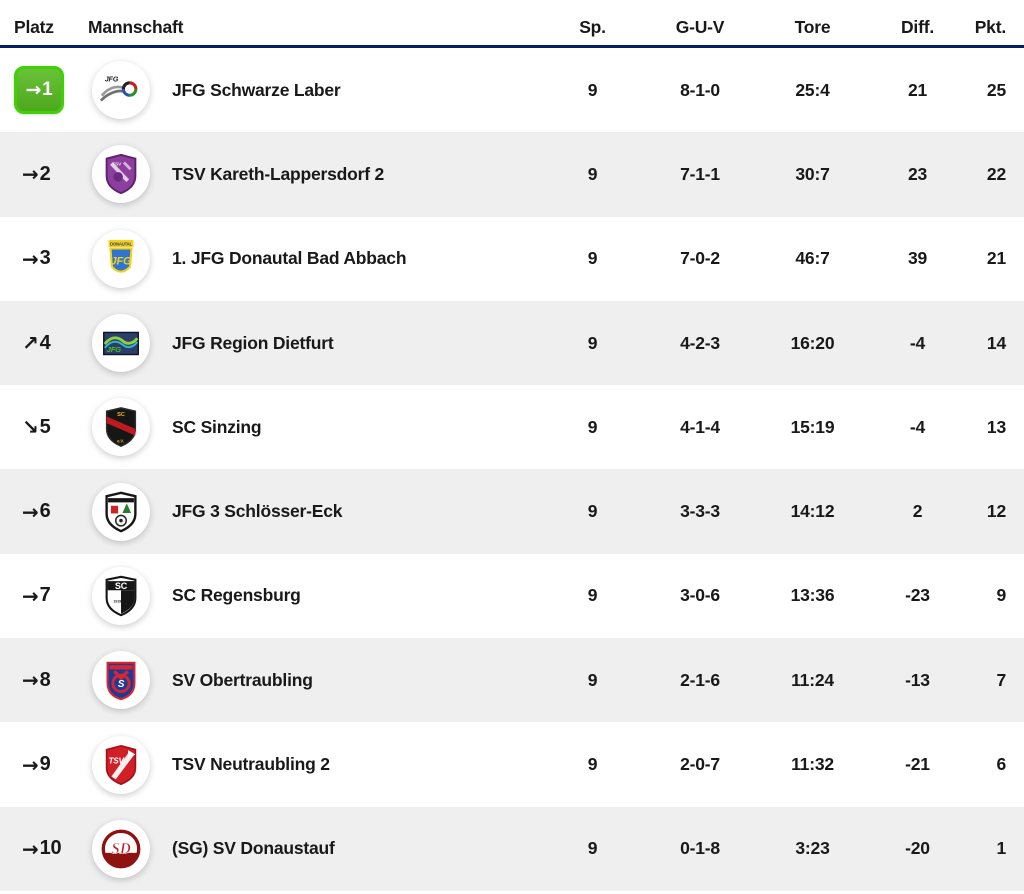 The width and height of the screenshot is (1024, 894). What do you see at coordinates (45, 679) in the screenshot?
I see `position-value: 8` at bounding box center [45, 679].